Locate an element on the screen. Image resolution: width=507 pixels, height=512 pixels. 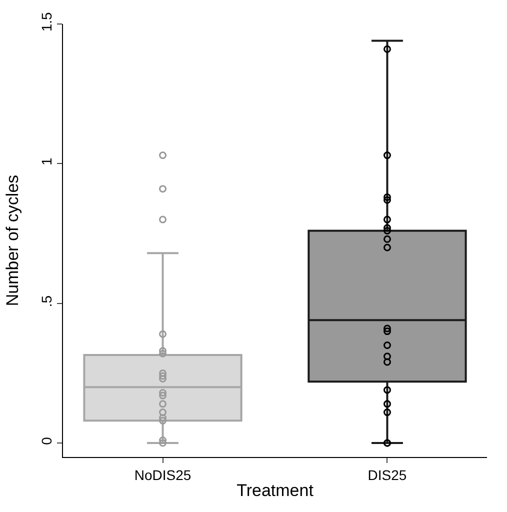
y-axis-title: Number of cycles is located at coordinates (12, 240).